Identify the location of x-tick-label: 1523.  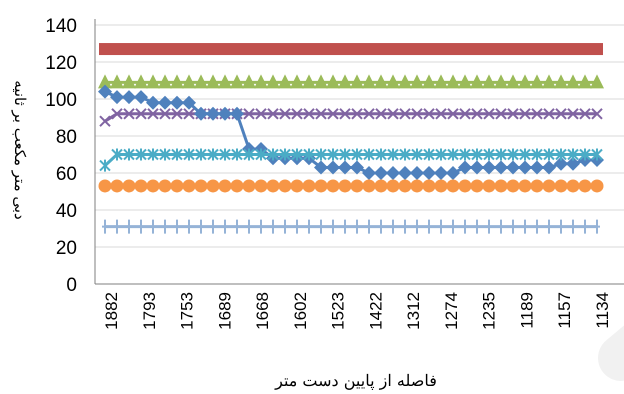
(338, 311).